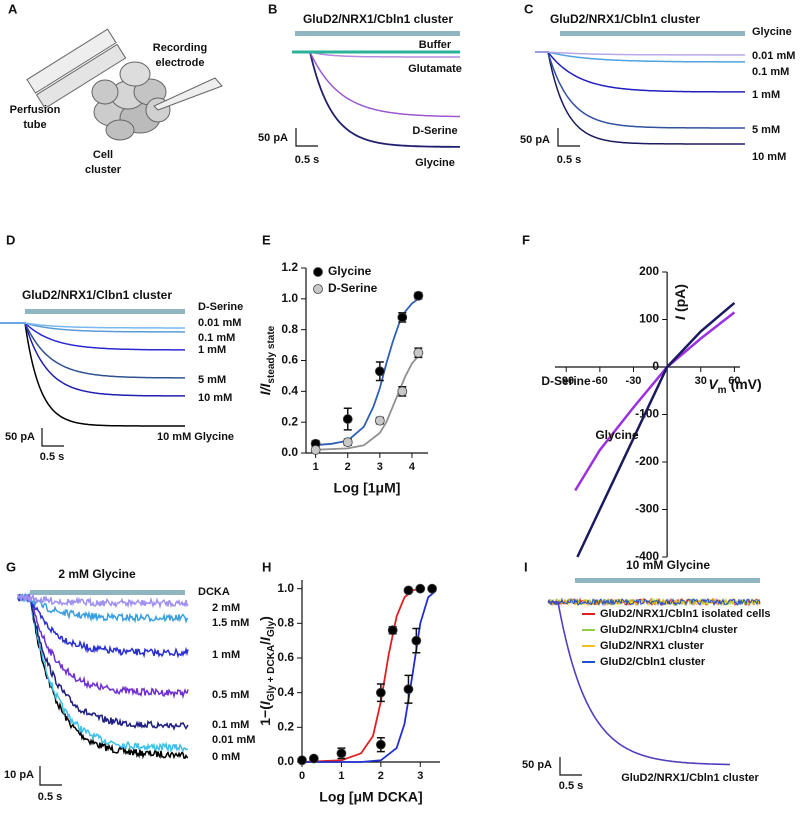 This screenshot has width=800, height=824. I want to click on trace-label: 1.5 mM, so click(230, 623).